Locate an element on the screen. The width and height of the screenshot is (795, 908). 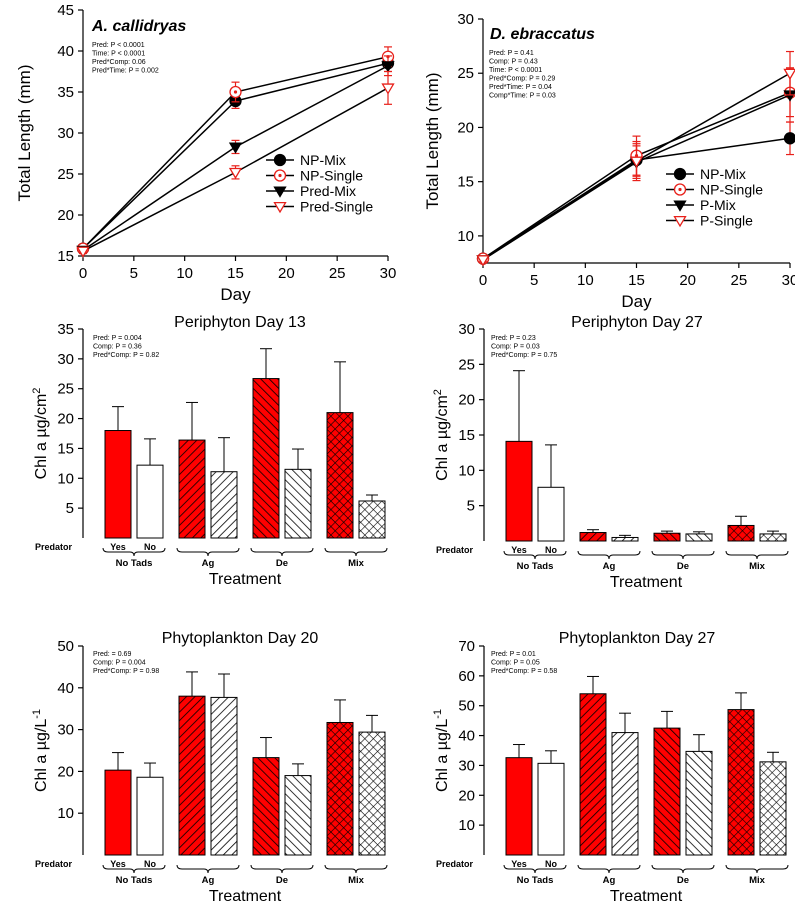
legend-label: P-Mix is located at coordinates (718, 205).